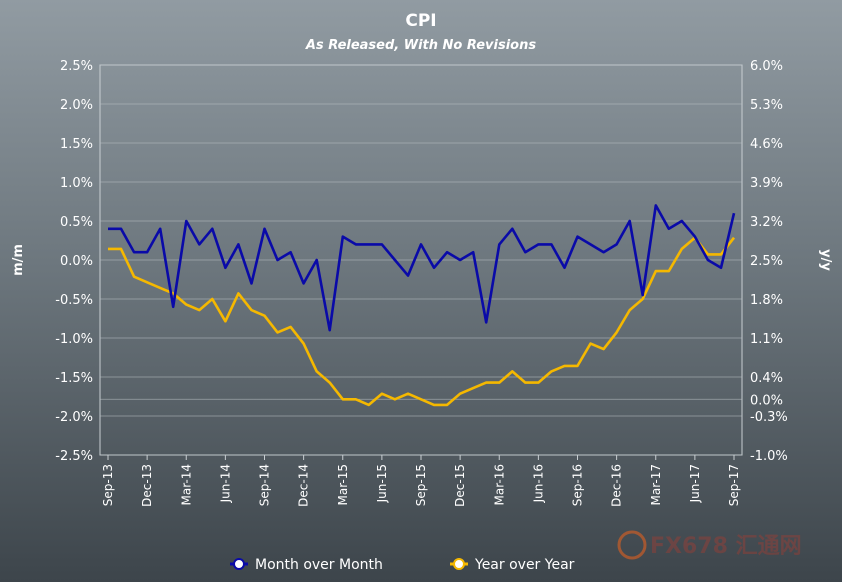 Image resolution: width=842 pixels, height=582 pixels. I want to click on x-tick-label: Mar-16, so click(499, 484).